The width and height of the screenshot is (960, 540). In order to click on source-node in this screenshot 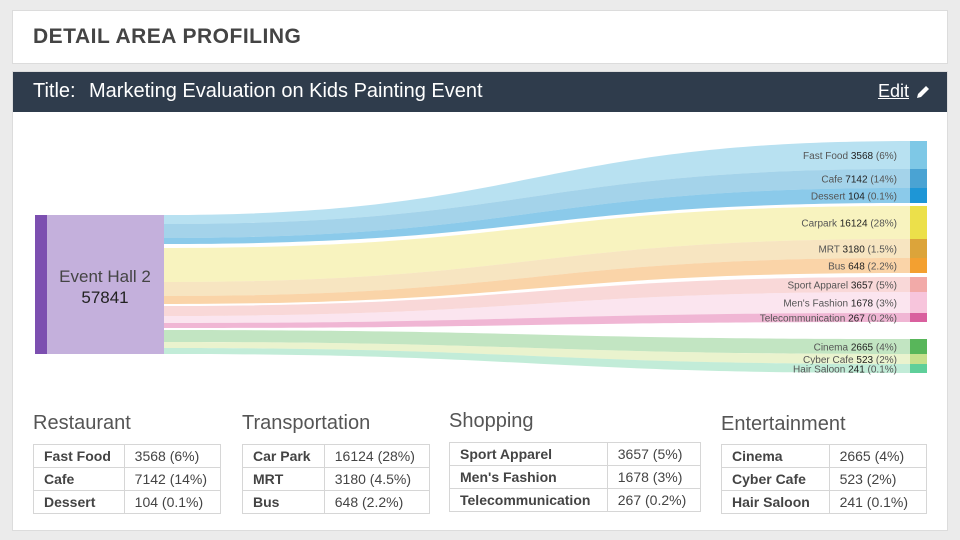, I will do `click(105, 284)`.